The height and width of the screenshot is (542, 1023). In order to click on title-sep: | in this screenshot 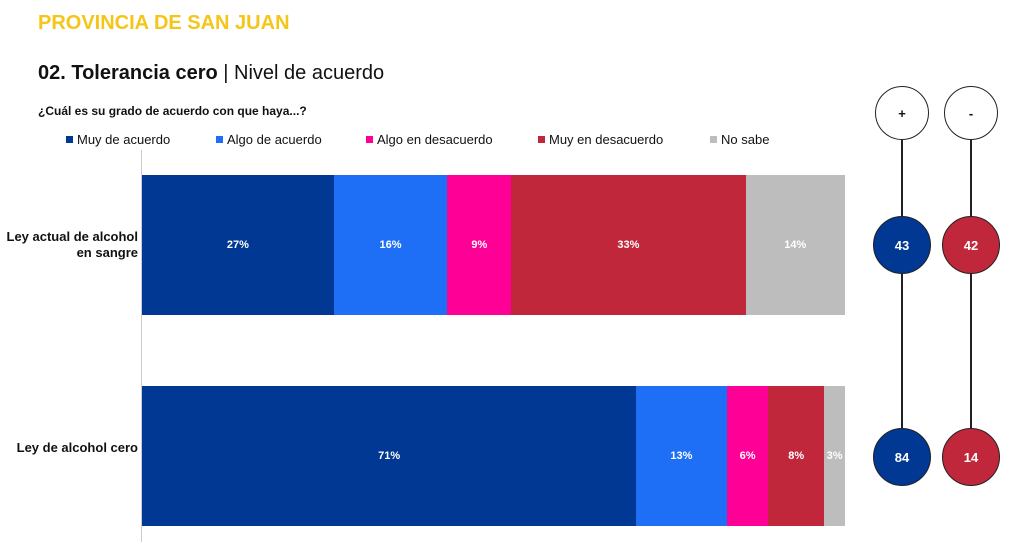, I will do `click(226, 73)`.